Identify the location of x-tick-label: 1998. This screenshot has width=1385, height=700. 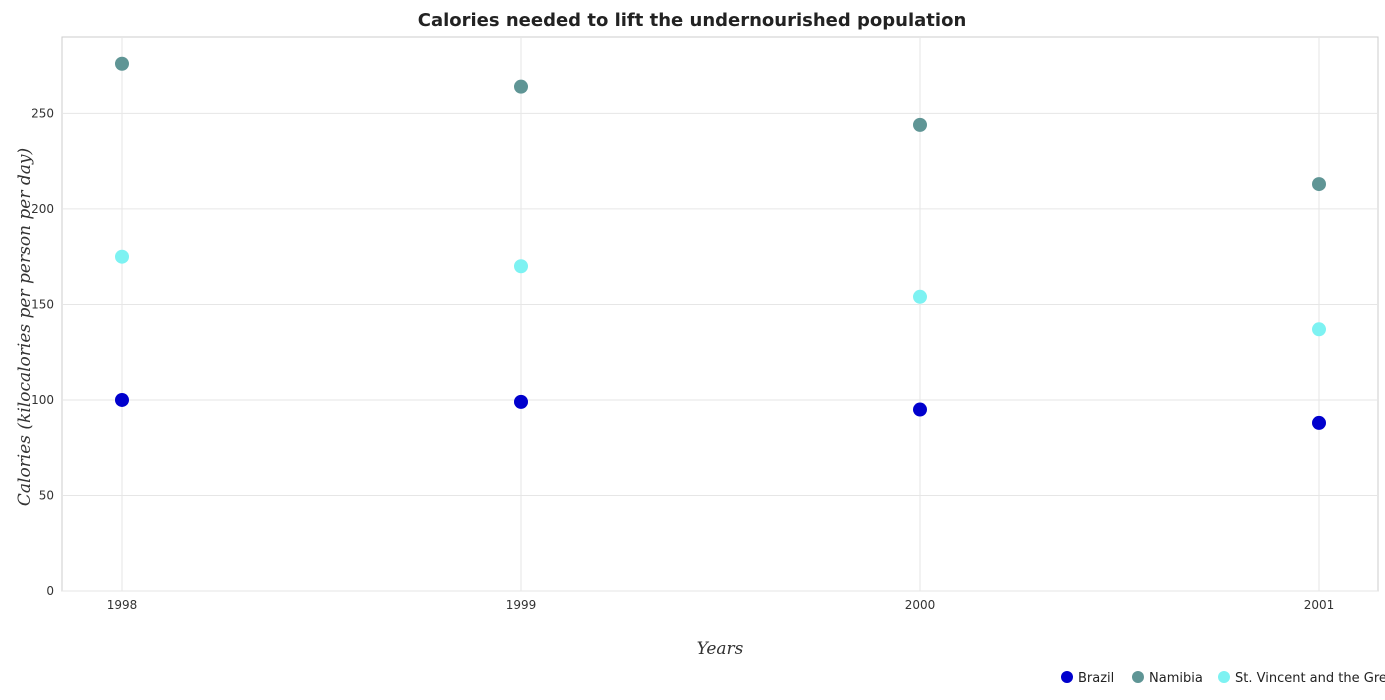
(122, 605).